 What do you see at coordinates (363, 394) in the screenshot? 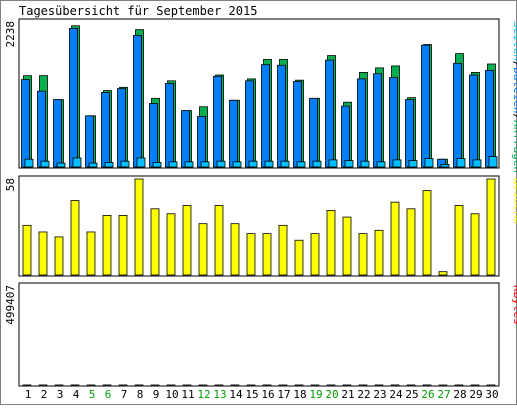
I see `day-label: 22` at bounding box center [363, 394].